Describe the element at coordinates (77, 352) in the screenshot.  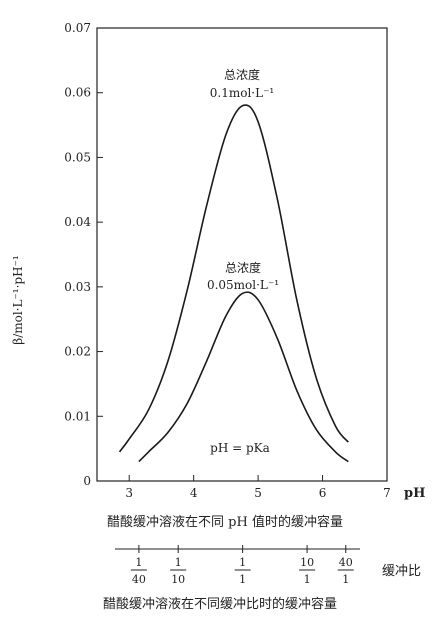
I see `y-tick-label: 0.02` at that location.